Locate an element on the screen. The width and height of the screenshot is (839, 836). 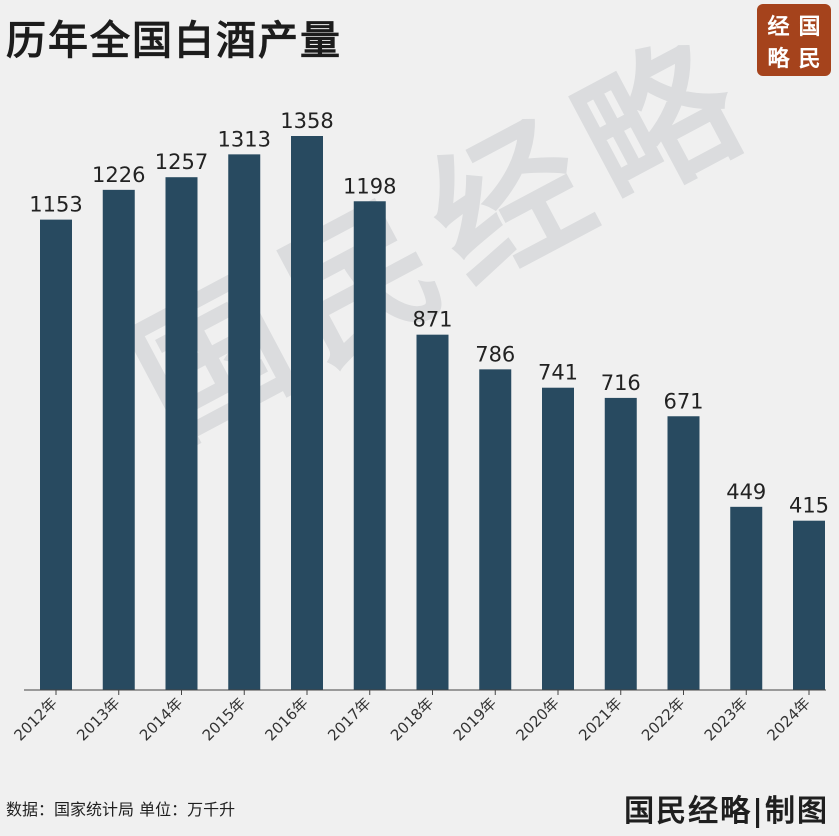
x-tick-label: 2024年 is located at coordinates (788, 719).